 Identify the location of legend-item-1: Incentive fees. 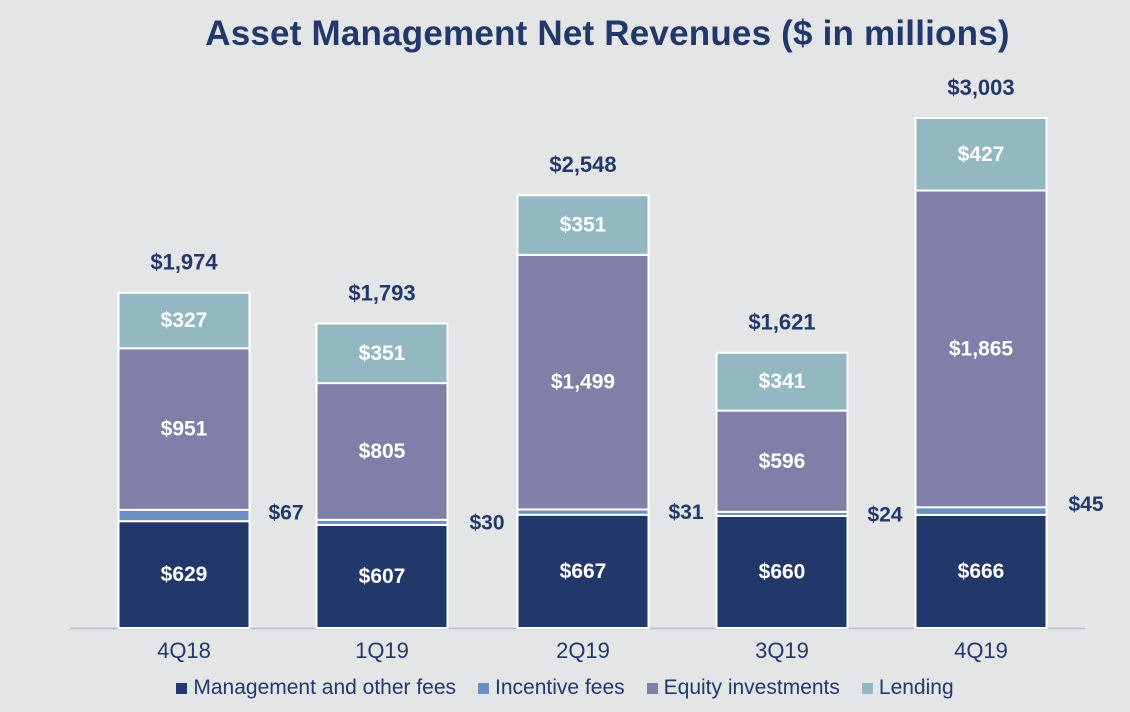
(551, 688).